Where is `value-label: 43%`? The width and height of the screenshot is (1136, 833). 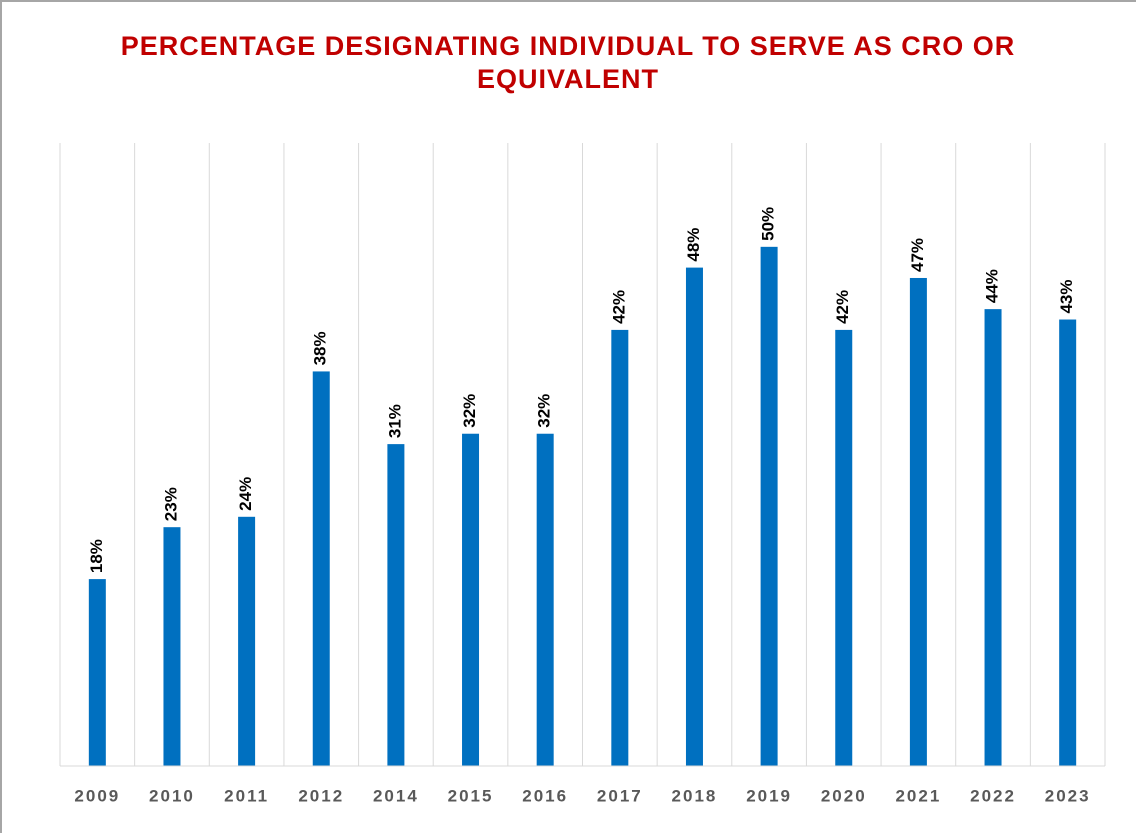 value-label: 43% is located at coordinates (1066, 296).